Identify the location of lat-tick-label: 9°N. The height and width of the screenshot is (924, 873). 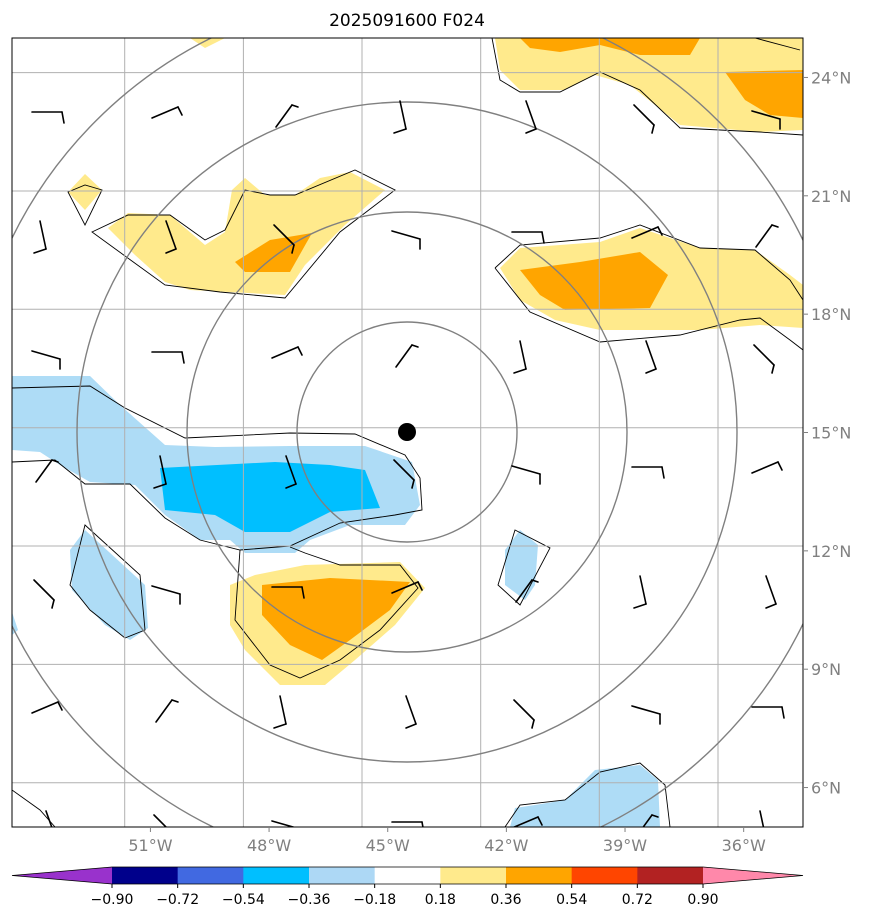
(826, 669).